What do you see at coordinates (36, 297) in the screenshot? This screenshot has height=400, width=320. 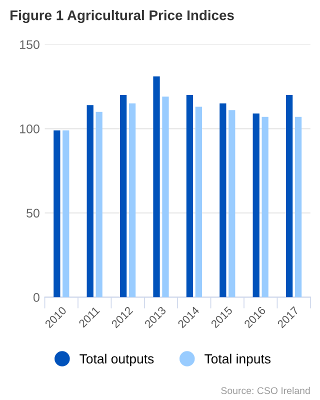 I see `y-tick-label: 0` at bounding box center [36, 297].